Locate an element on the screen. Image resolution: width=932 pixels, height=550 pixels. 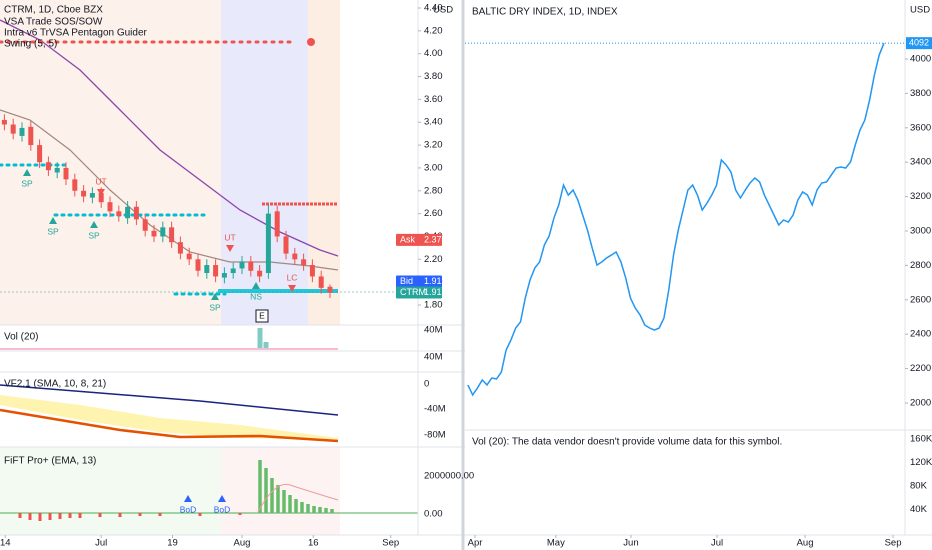
y-tick-label: 3.00 is located at coordinates (433, 167).